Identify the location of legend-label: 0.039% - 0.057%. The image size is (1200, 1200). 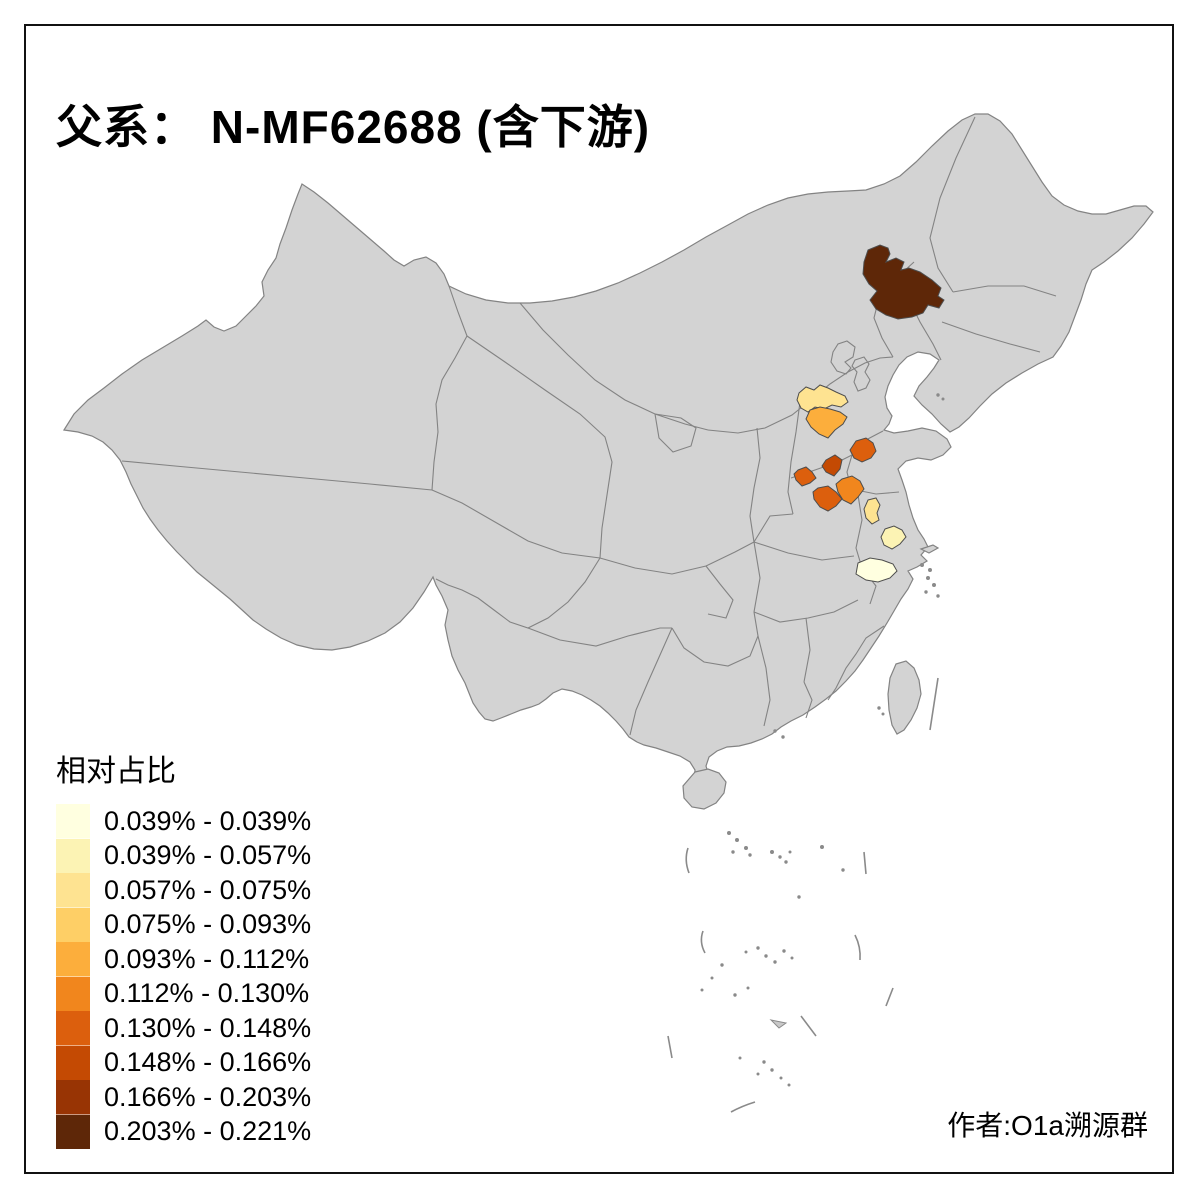
(208, 855).